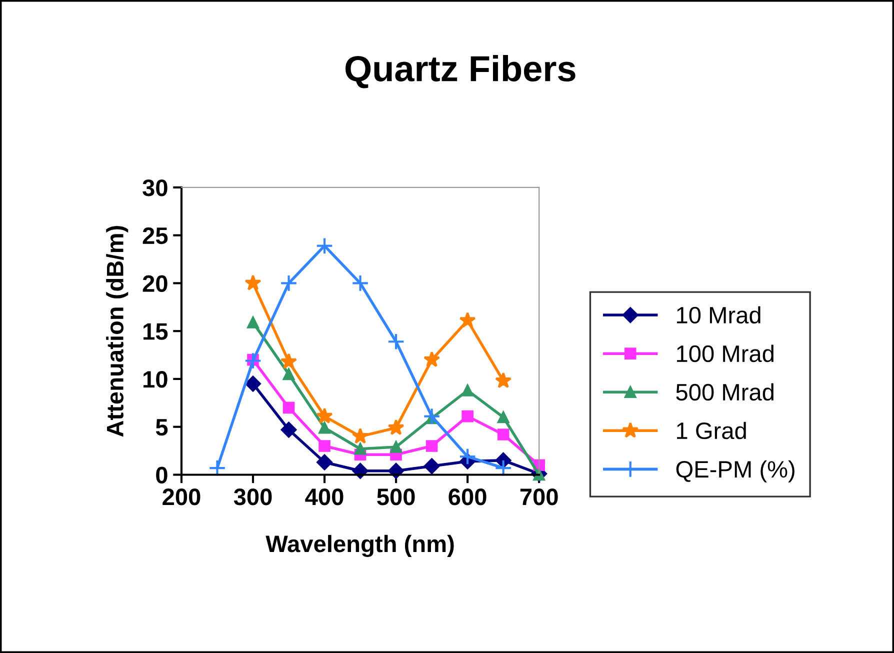  I want to click on y-axis-title: Attenuation (dB/m), so click(117, 331).